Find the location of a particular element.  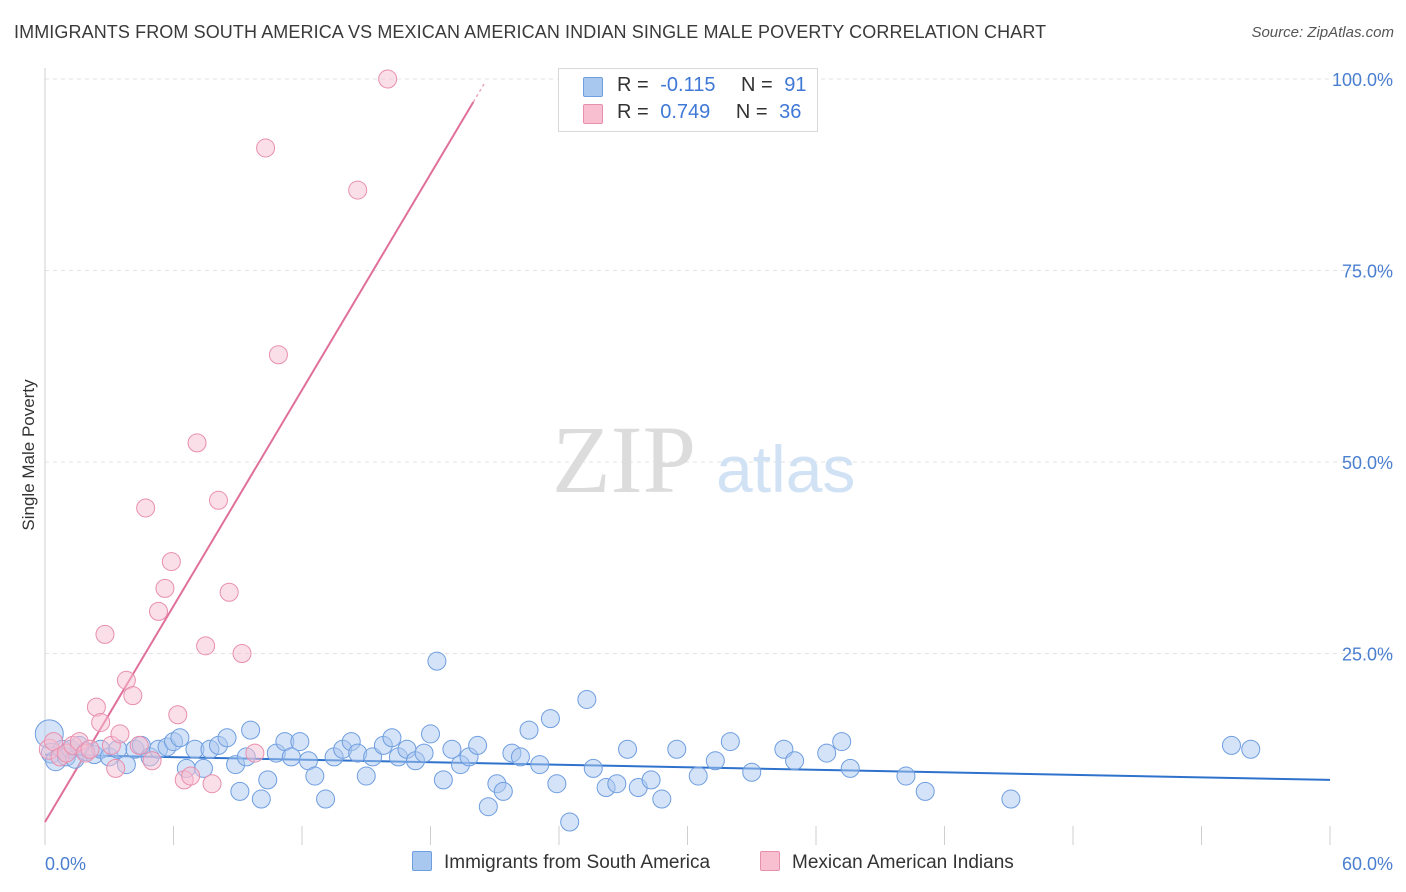

bottom-legend-swatch-pink is located at coordinates (770, 861).